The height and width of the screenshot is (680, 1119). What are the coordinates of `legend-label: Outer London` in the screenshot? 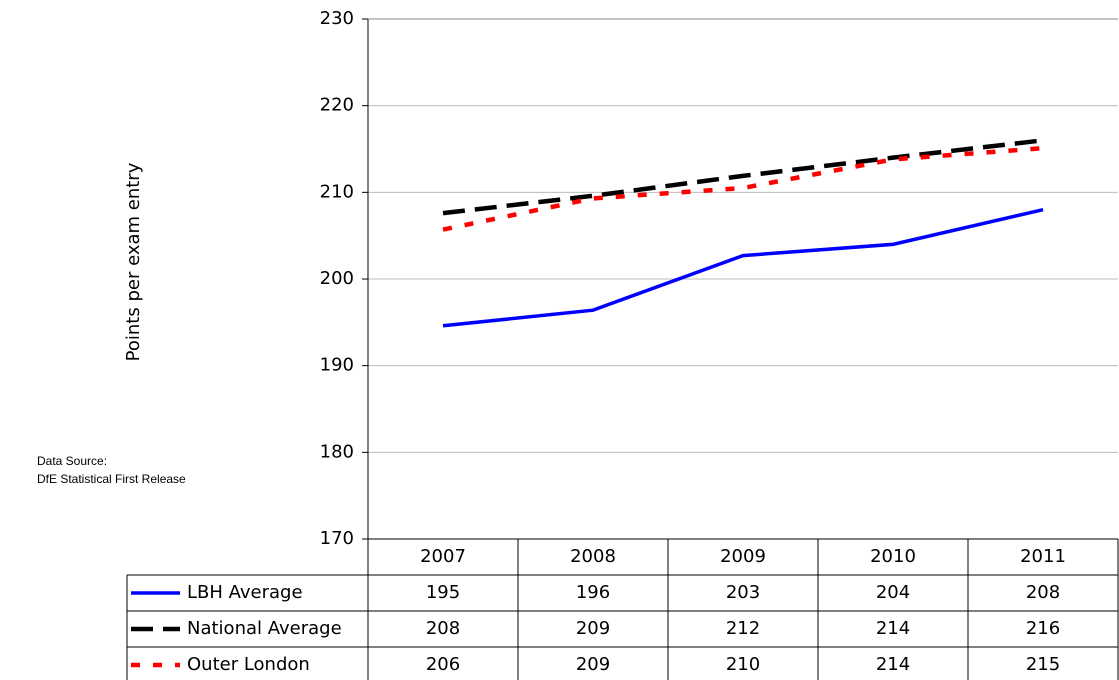 It's located at (248, 664).